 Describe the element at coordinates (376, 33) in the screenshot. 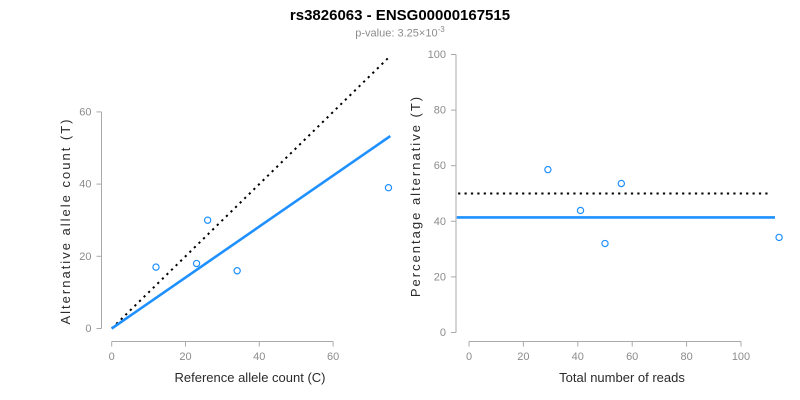

I see `p-value-label: p-value:` at that location.